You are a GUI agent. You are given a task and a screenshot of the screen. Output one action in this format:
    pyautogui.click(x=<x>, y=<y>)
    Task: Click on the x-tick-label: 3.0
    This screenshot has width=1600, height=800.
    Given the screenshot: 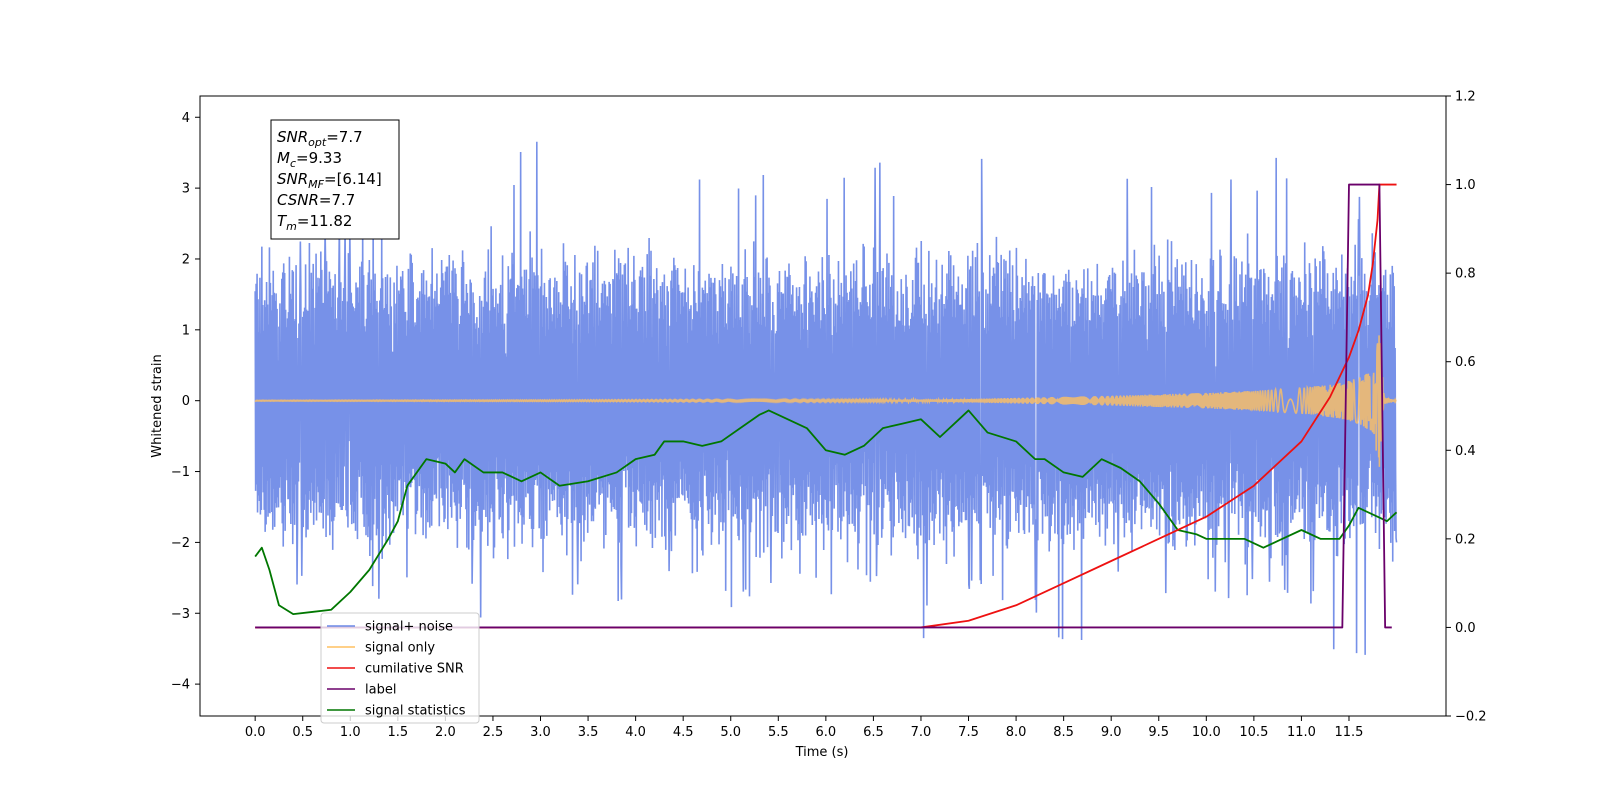 What is the action you would take?
    pyautogui.click(x=540, y=732)
    